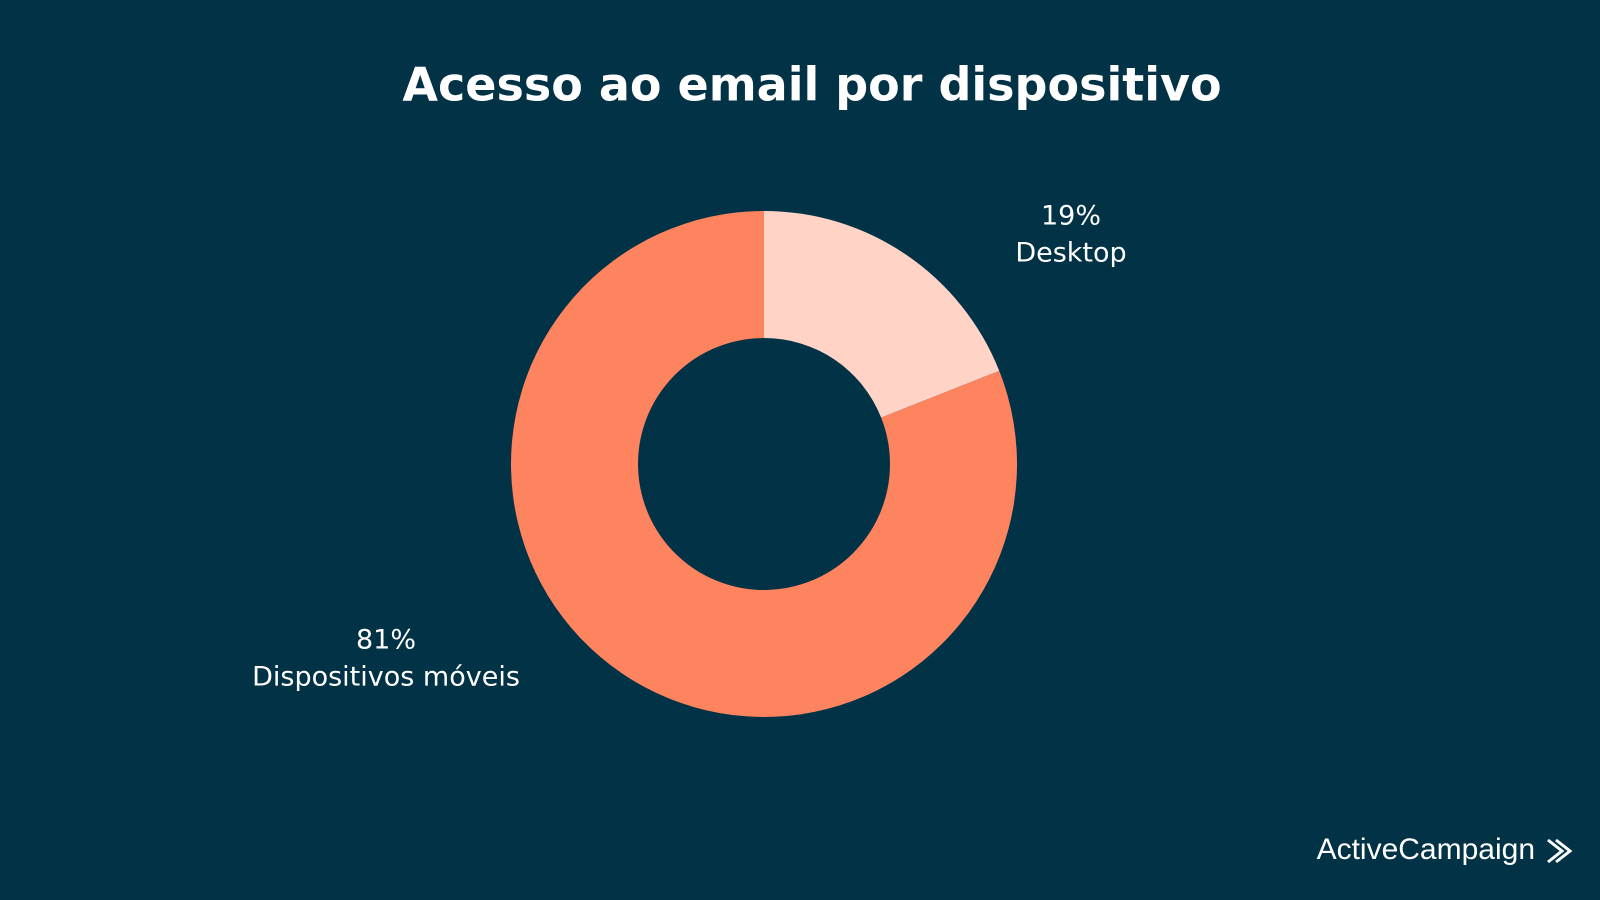 The height and width of the screenshot is (900, 1600). I want to click on brand-logo: ActiveCampaign, so click(1426, 849).